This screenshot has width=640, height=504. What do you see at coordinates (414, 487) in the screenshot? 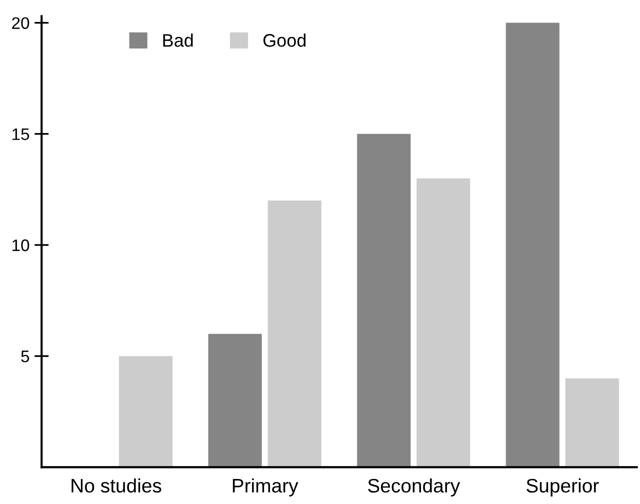
I see `x-tick-label: Secondary` at bounding box center [414, 487].